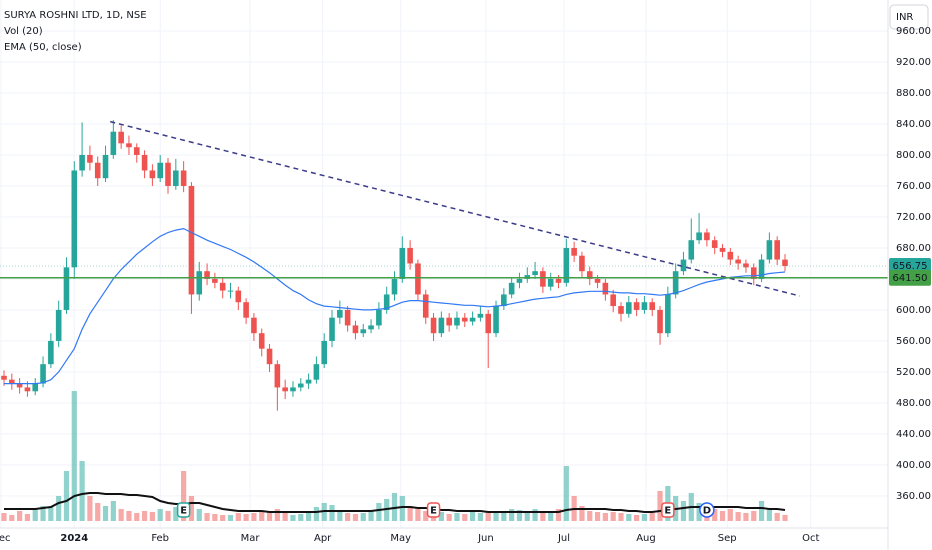 The height and width of the screenshot is (550, 932). What do you see at coordinates (400, 538) in the screenshot?
I see `x-tick-label: May` at bounding box center [400, 538].